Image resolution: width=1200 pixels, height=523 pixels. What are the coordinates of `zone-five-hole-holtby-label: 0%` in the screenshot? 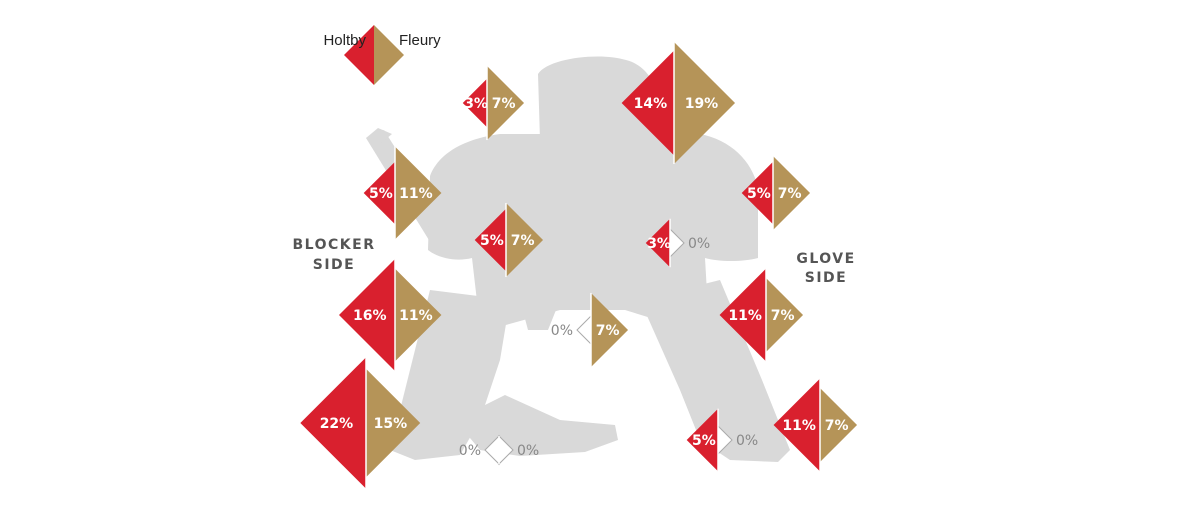 It's located at (562, 331).